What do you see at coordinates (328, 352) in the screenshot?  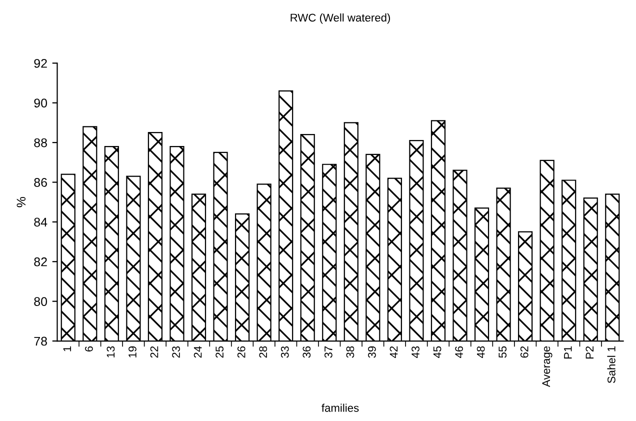 I see `x-tick-label: 37` at bounding box center [328, 352].